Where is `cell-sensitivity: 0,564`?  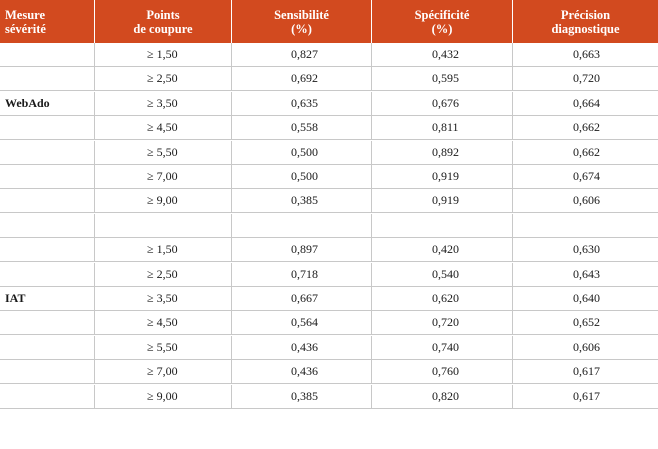 cell-sensitivity: 0,564 is located at coordinates (302, 323).